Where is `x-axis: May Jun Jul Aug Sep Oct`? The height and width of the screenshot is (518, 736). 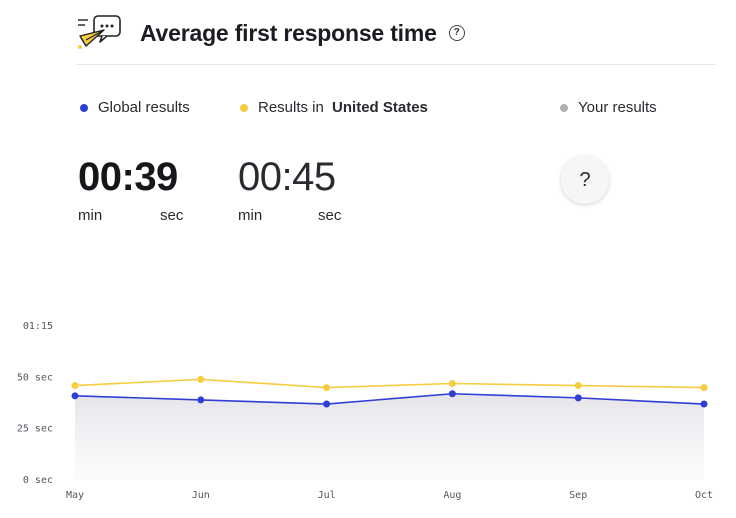 x-axis: May Jun Jul Aug Sep Oct is located at coordinates (389, 495).